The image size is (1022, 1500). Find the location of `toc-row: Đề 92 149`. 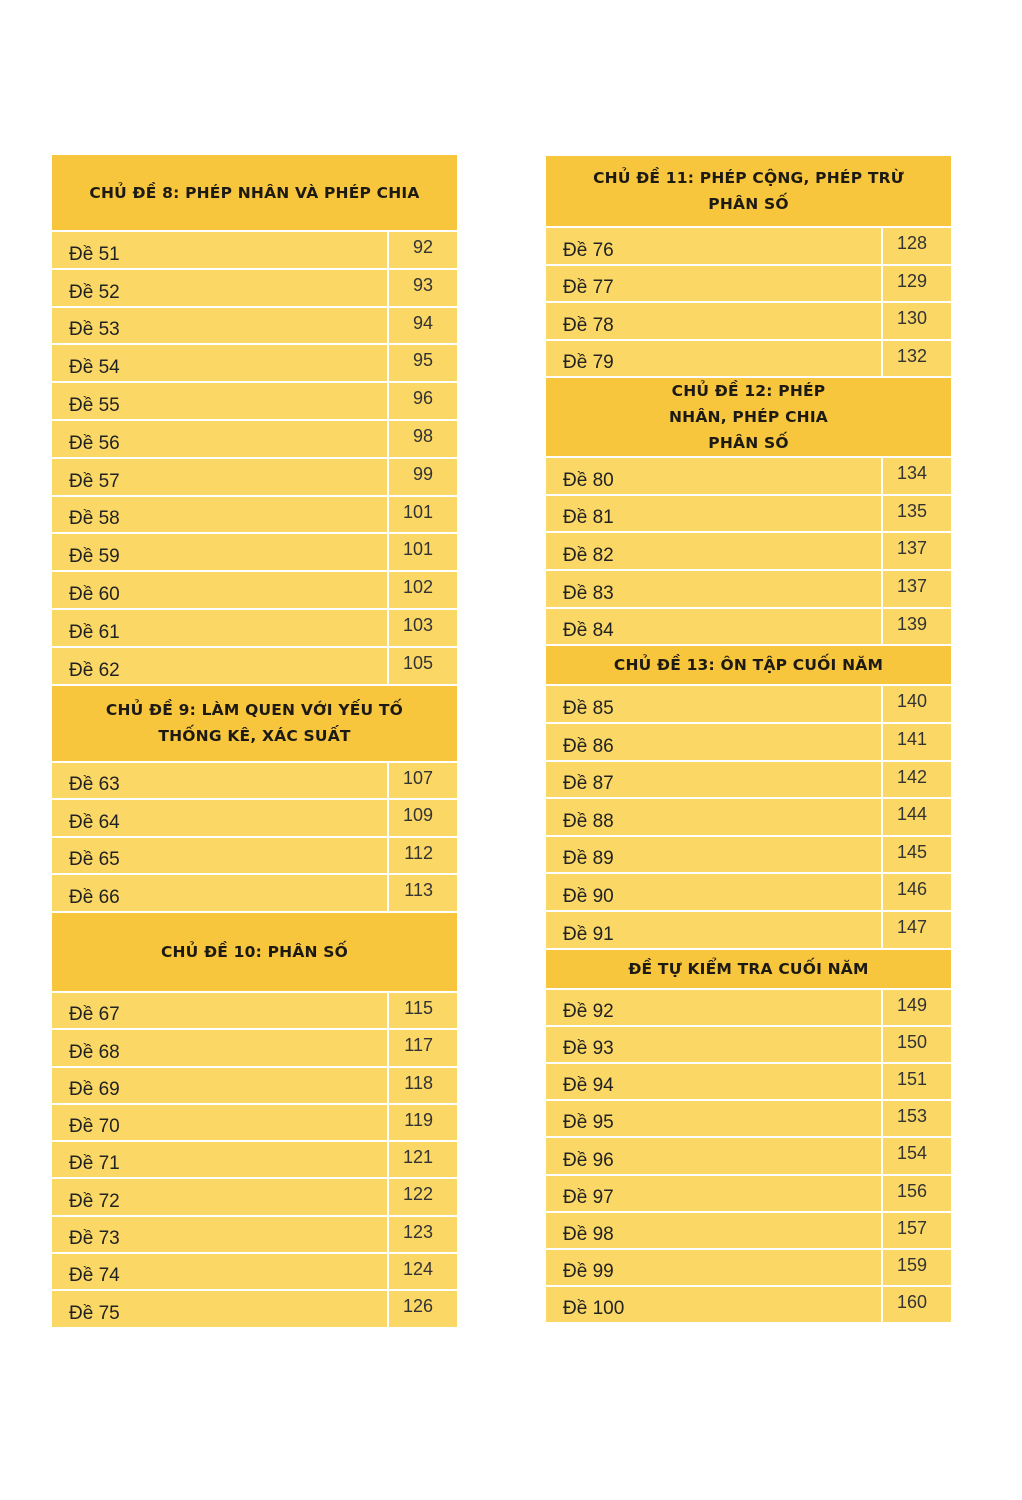

toc-row: Đề 92 149 is located at coordinates (748, 1008).